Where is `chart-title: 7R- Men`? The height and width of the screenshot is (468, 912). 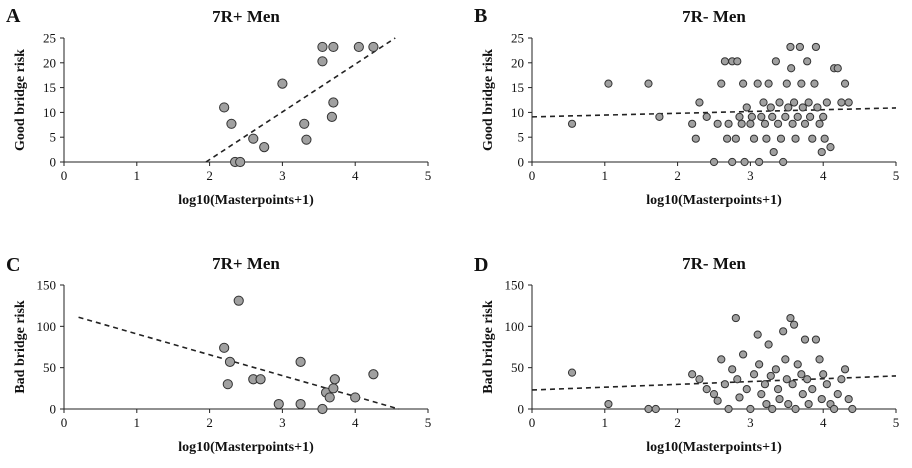
chart-title: 7R- Men is located at coordinates (714, 16).